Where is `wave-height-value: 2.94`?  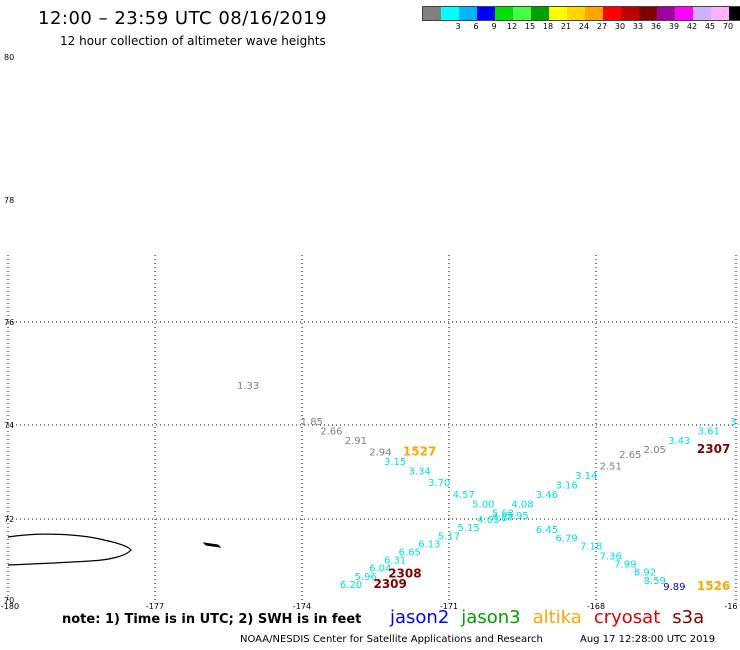 wave-height-value: 2.94 is located at coordinates (380, 453).